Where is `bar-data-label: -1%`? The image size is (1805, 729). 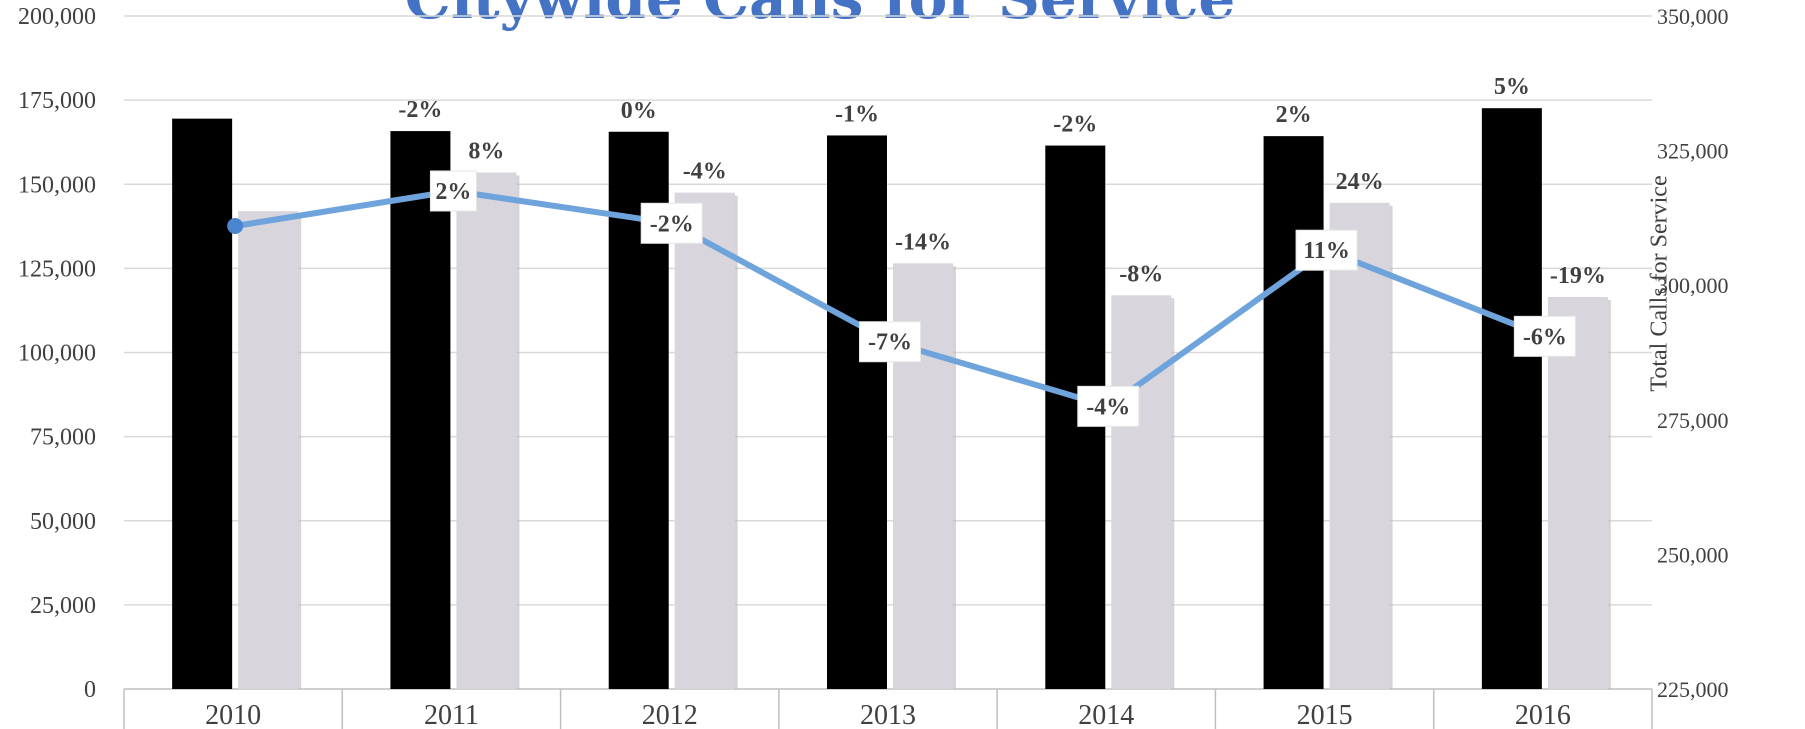
bar-data-label: -1% is located at coordinates (857, 114).